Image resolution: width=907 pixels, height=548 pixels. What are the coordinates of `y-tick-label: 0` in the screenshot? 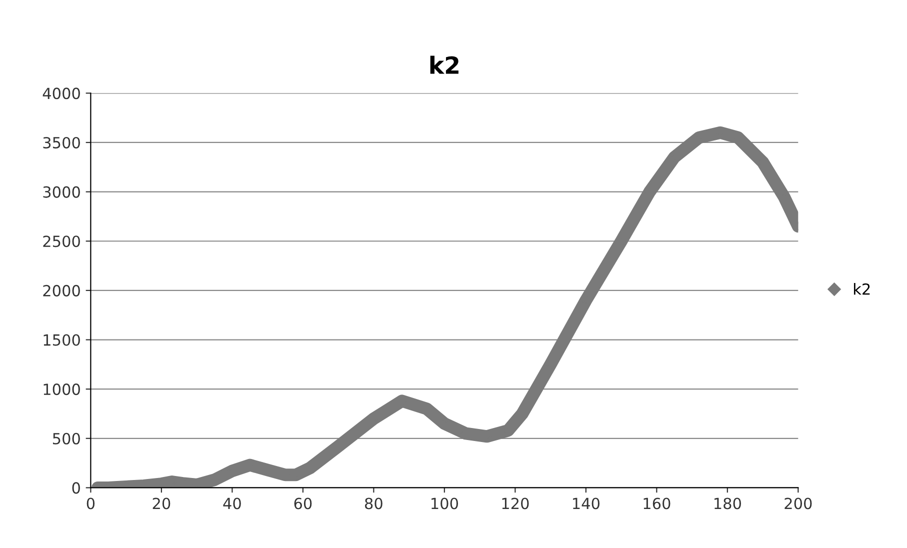 It's located at (76, 488).